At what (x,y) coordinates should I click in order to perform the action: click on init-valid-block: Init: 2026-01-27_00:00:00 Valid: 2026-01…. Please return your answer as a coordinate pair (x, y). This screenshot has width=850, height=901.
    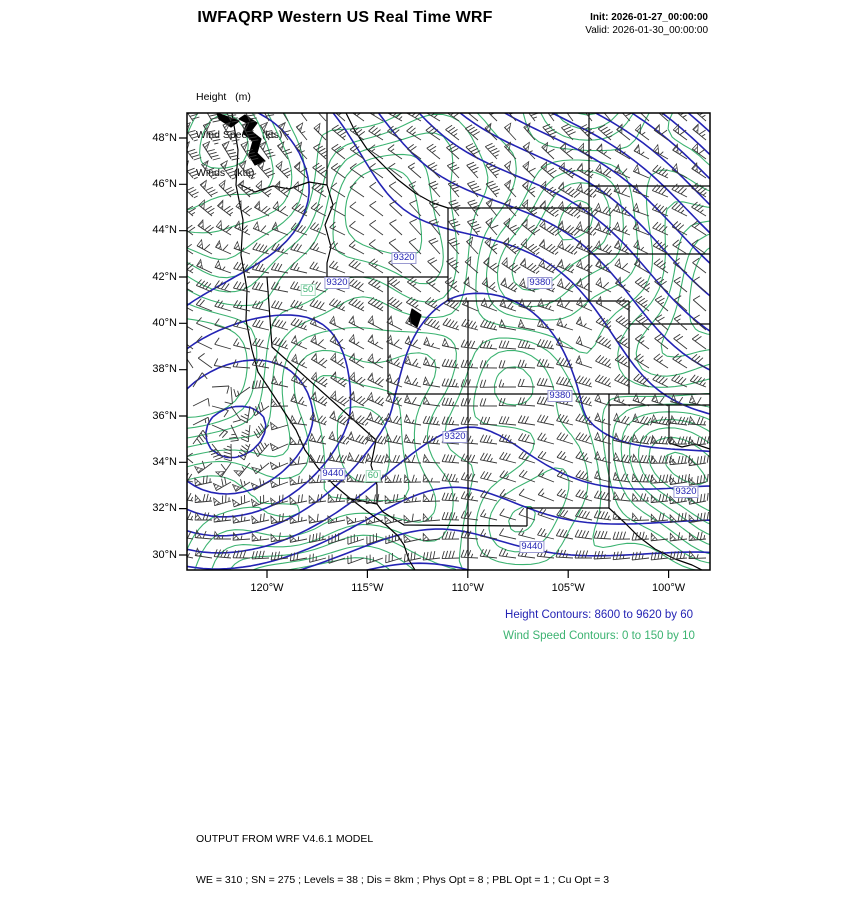
    Looking at the image, I should click on (626, 24).